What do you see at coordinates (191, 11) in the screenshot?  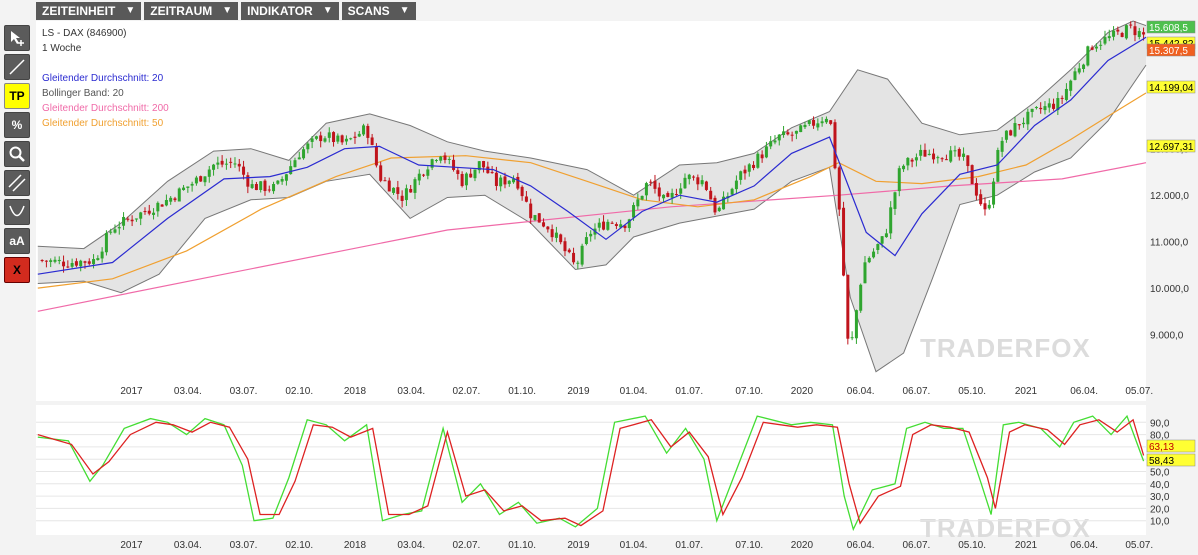 I see `menu-zeitraum: ZEITRAUM ▼` at bounding box center [191, 11].